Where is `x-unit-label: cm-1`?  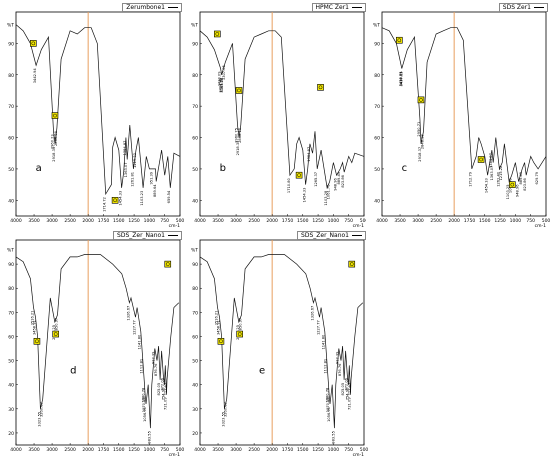 x-unit-label: cm-1 is located at coordinates (358, 454).